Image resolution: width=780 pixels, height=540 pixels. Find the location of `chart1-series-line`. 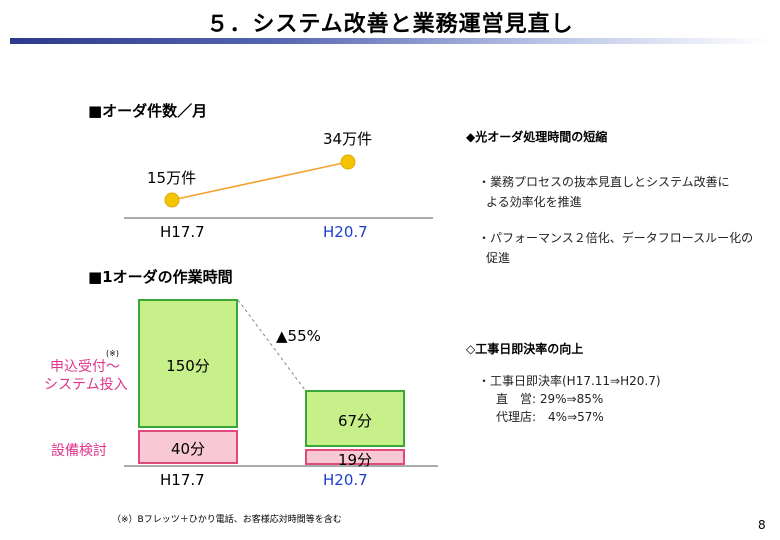

chart1-series-line is located at coordinates (260, 181).